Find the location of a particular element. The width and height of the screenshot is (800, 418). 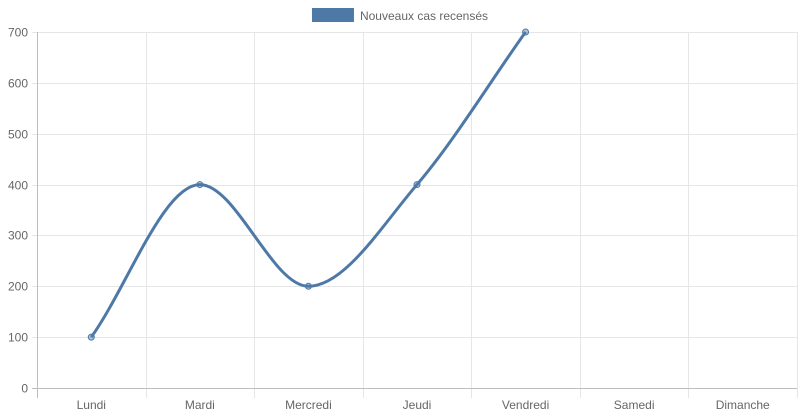

x-tick-label: Dimanche is located at coordinates (743, 405).